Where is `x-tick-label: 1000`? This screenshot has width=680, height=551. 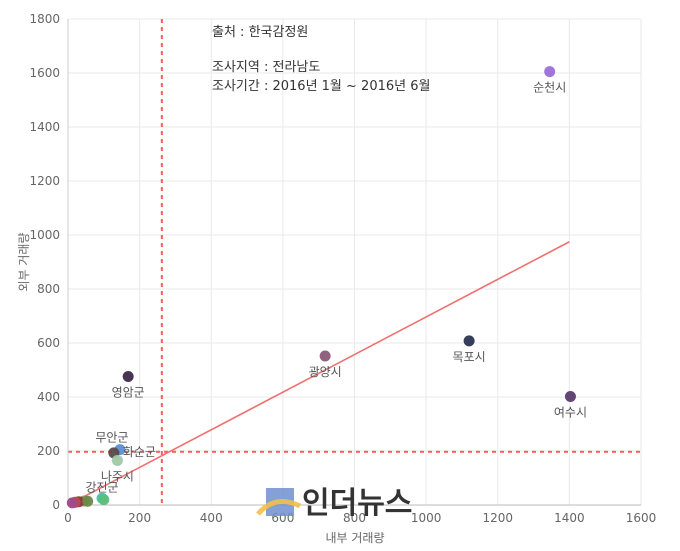
x-tick-label: 1000 is located at coordinates (426, 518).